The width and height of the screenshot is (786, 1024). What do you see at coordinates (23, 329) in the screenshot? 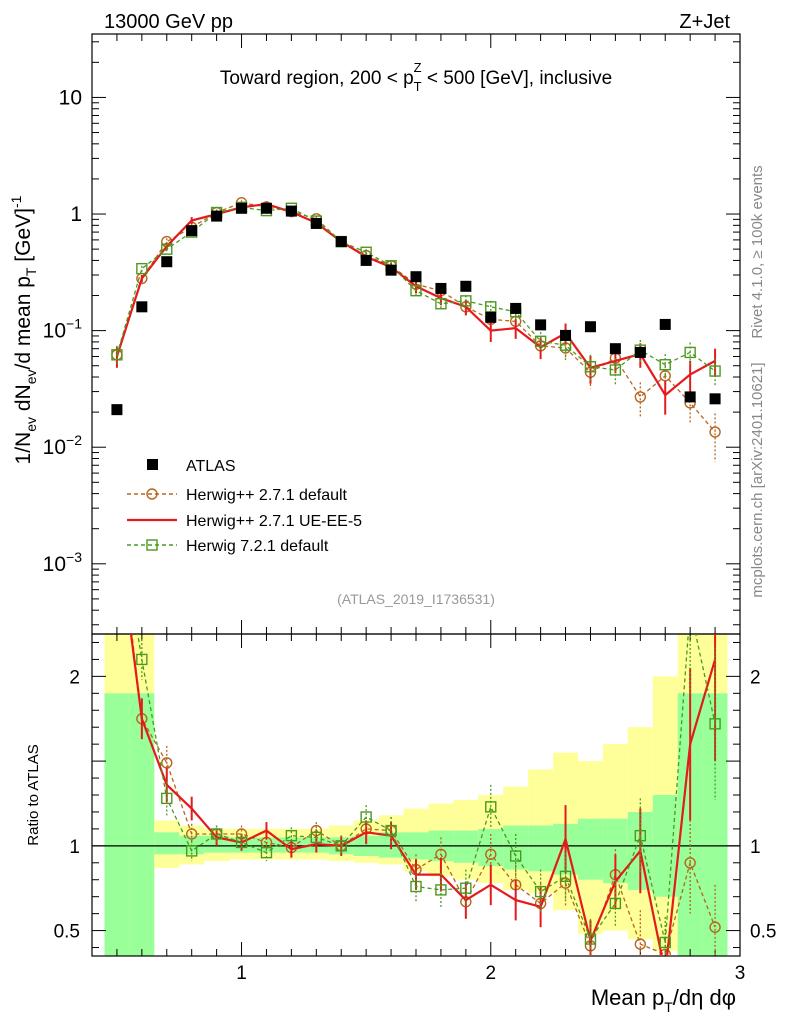
I see `y-axis-label: 1/Nev dNev/d mean pT [GeV]-1` at bounding box center [23, 329].